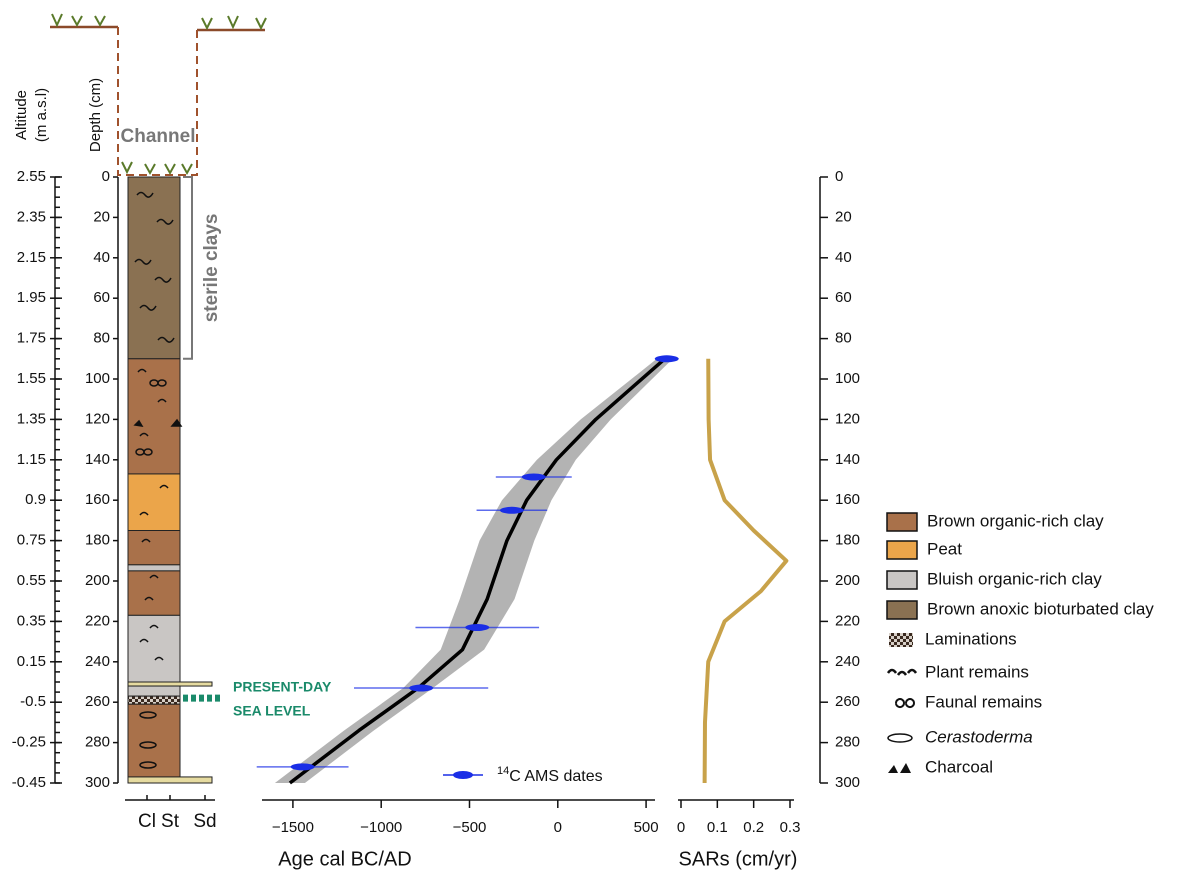 The image size is (1202, 875). I want to click on depth-tick-label-right: 220, so click(847, 620).